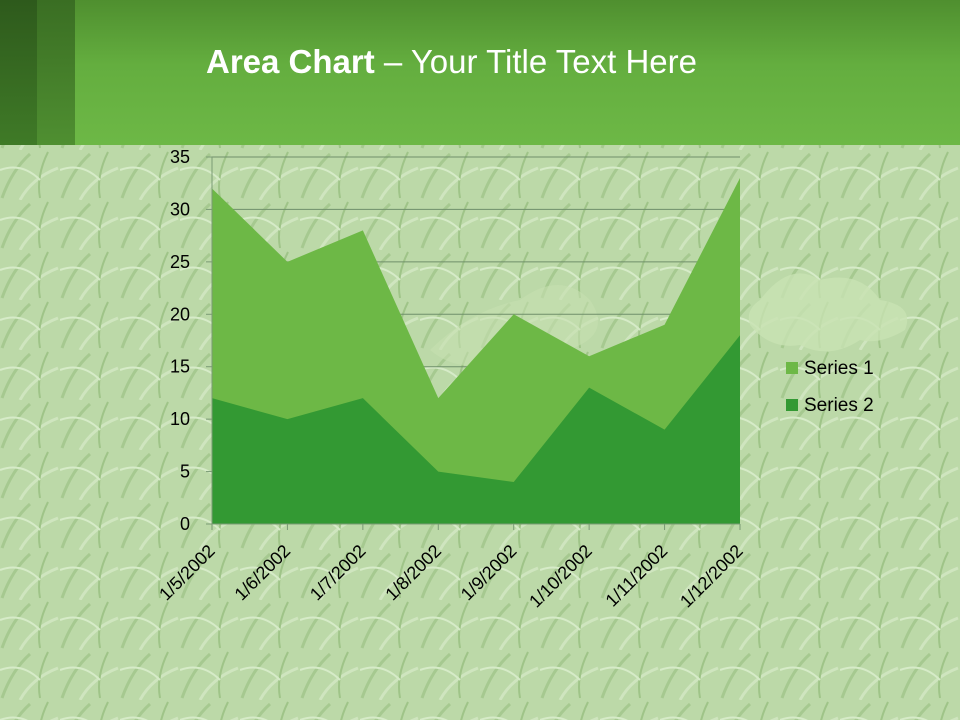 This screenshot has height=720, width=960. I want to click on leaf-shape, so click(828, 312).